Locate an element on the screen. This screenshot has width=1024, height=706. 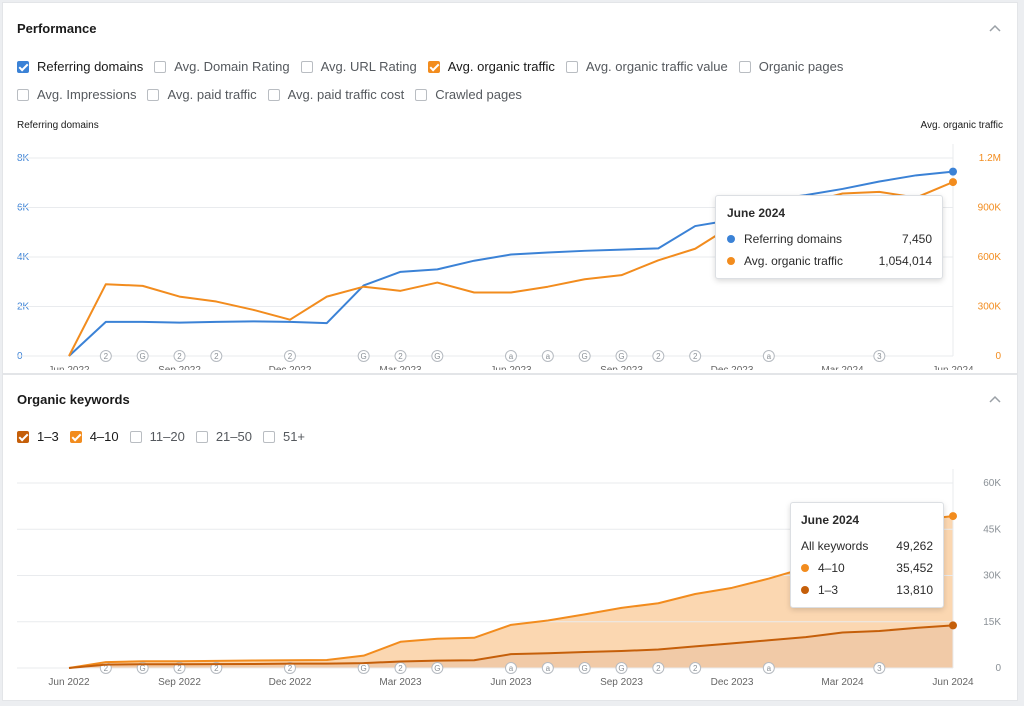
tooltip-total-row: All keywords 49,262 is located at coordinates (867, 546).